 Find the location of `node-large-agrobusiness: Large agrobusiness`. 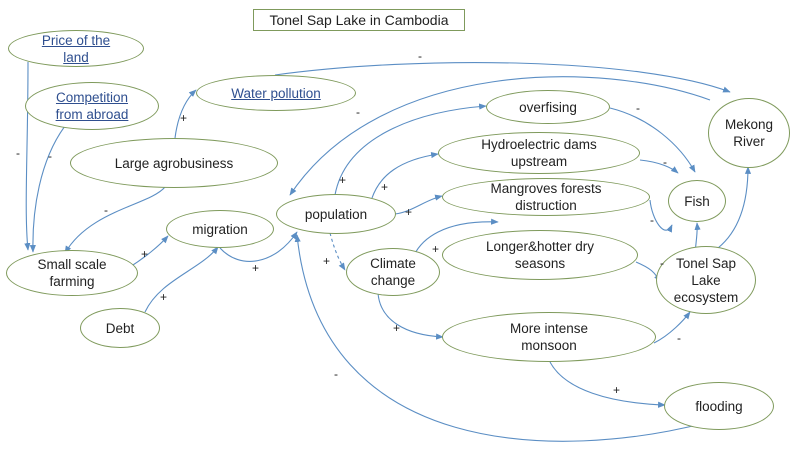

node-large-agrobusiness: Large agrobusiness is located at coordinates (174, 163).